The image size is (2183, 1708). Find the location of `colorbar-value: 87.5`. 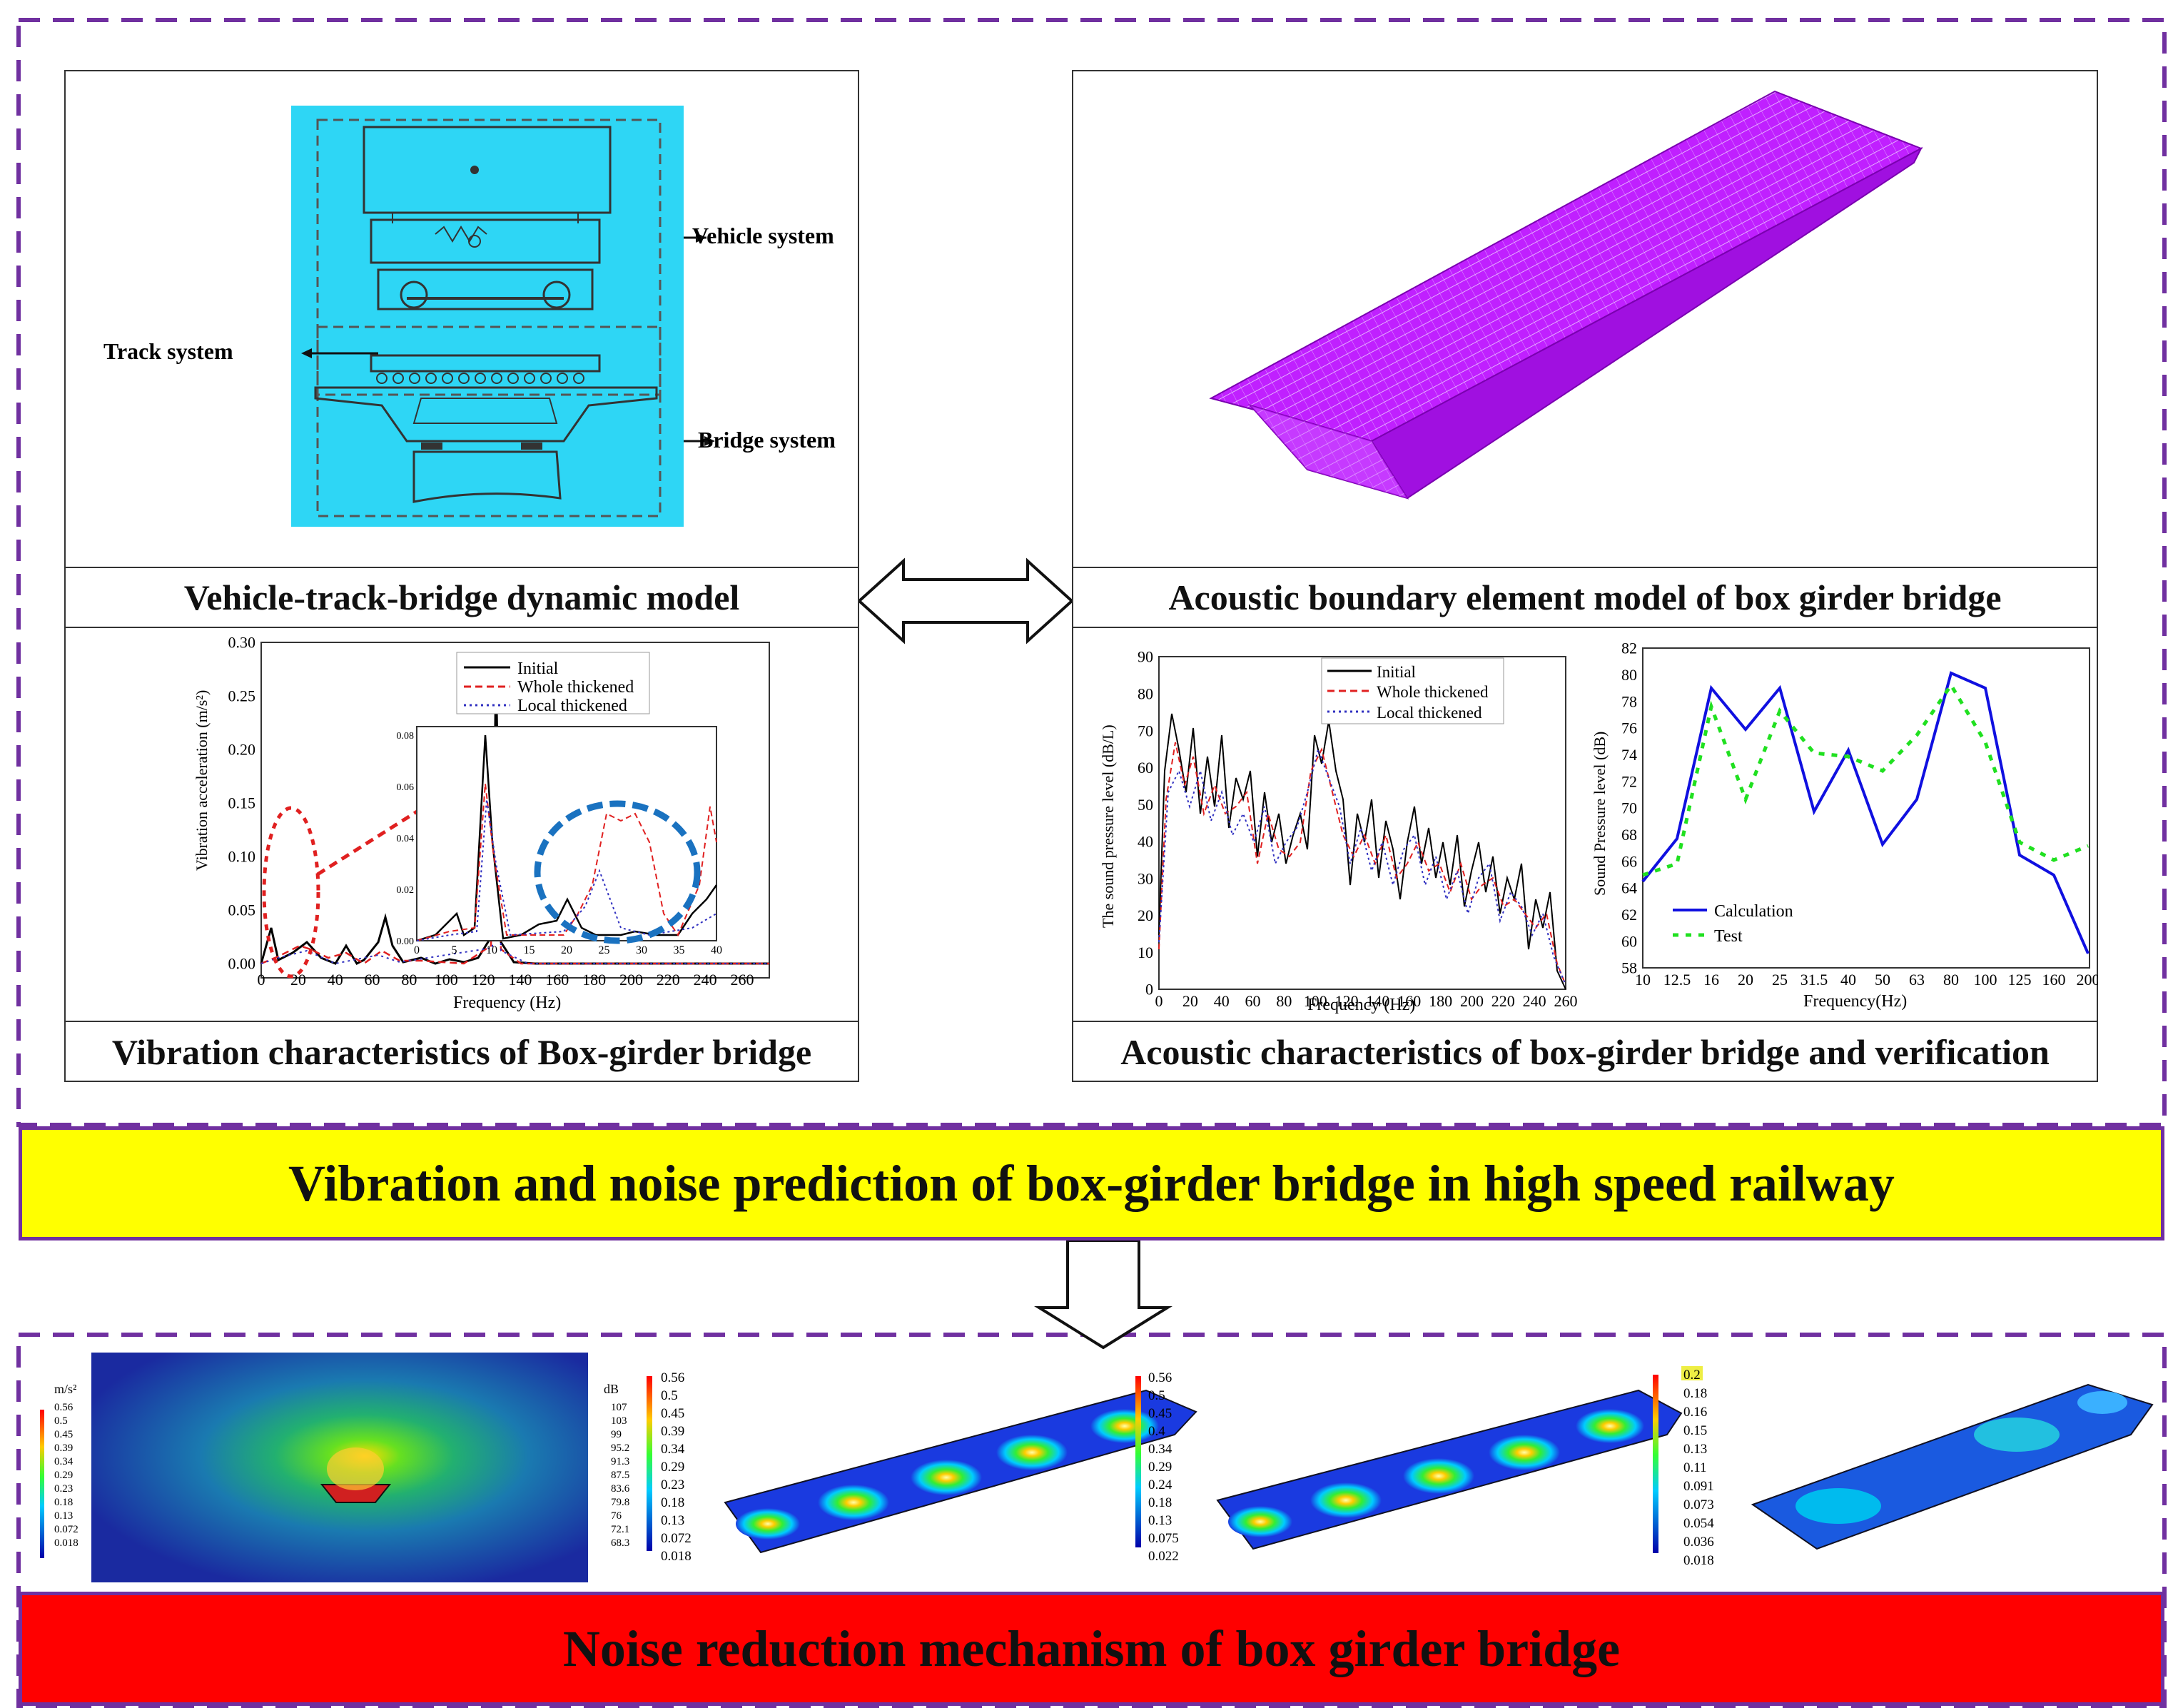

colorbar-value: 87.5 is located at coordinates (620, 1475).